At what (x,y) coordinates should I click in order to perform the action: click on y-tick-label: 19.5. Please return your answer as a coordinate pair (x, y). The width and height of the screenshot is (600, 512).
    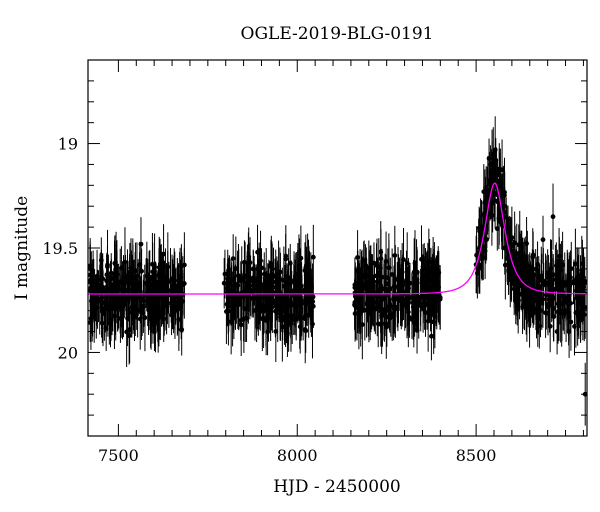
    Looking at the image, I should click on (60, 248).